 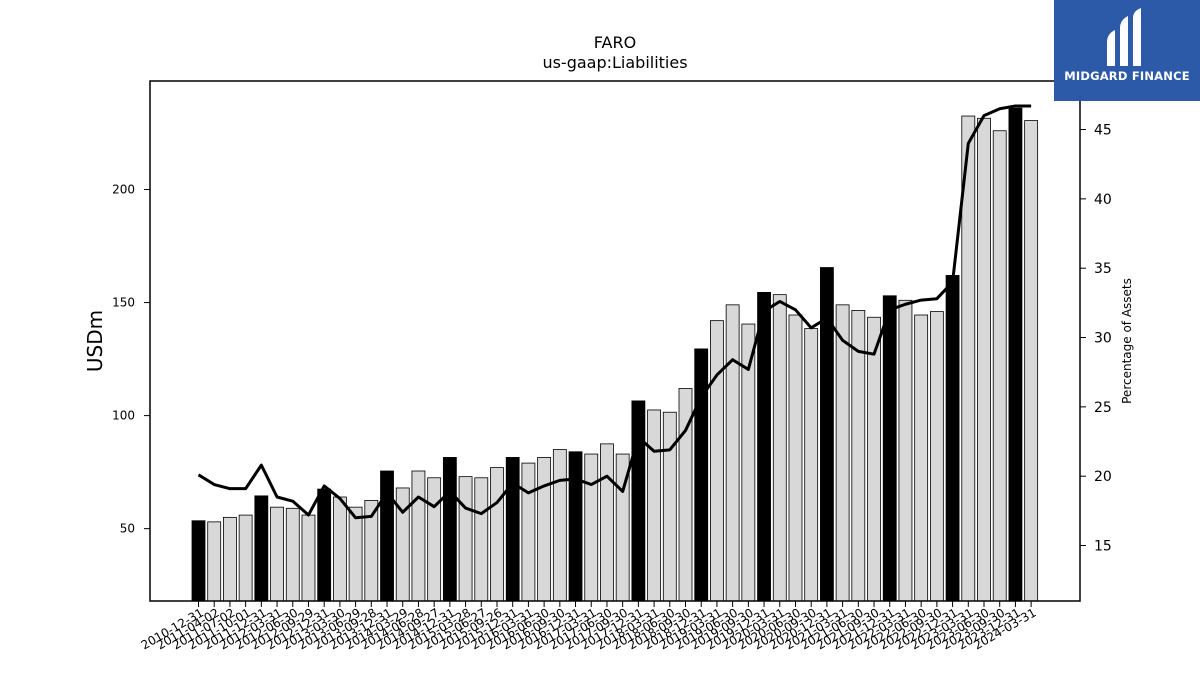 I want to click on left-axis: 50 100 150 200, so click(x=131, y=359).